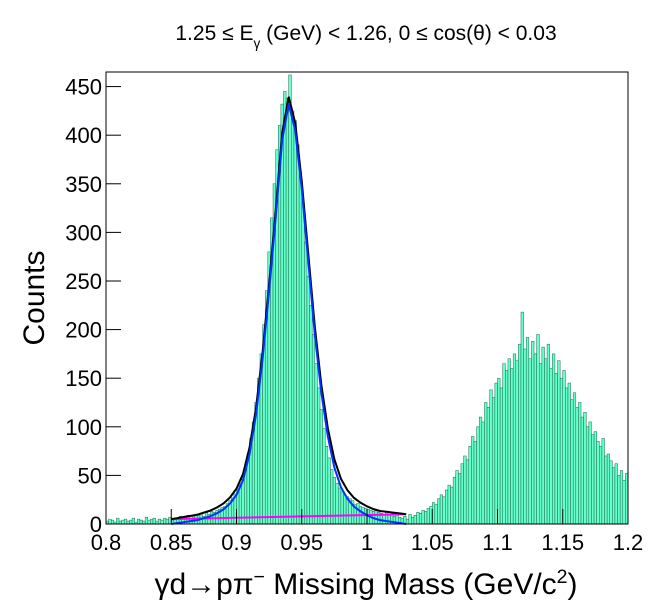 The height and width of the screenshot is (608, 665). I want to click on x-tick-label: 0.95, so click(301, 542).